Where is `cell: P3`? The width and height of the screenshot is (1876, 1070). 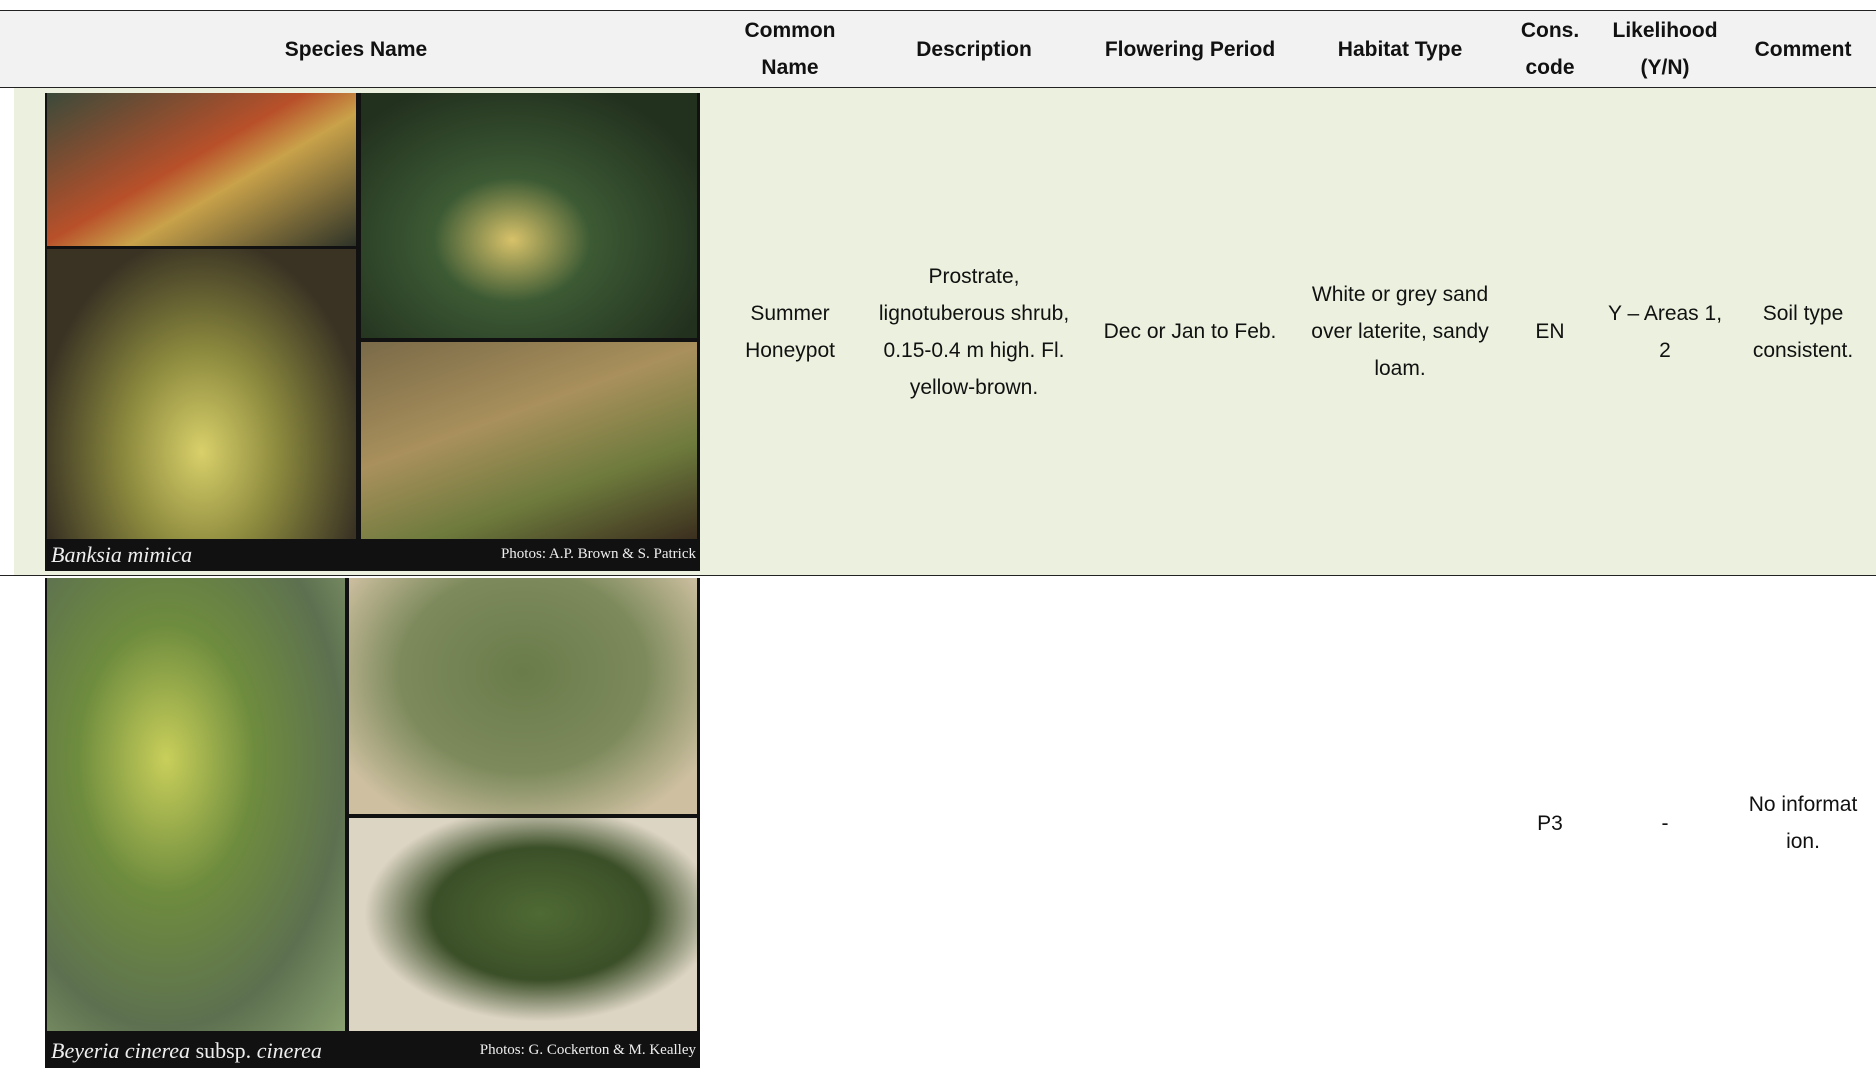
cell: P3 is located at coordinates (1550, 823).